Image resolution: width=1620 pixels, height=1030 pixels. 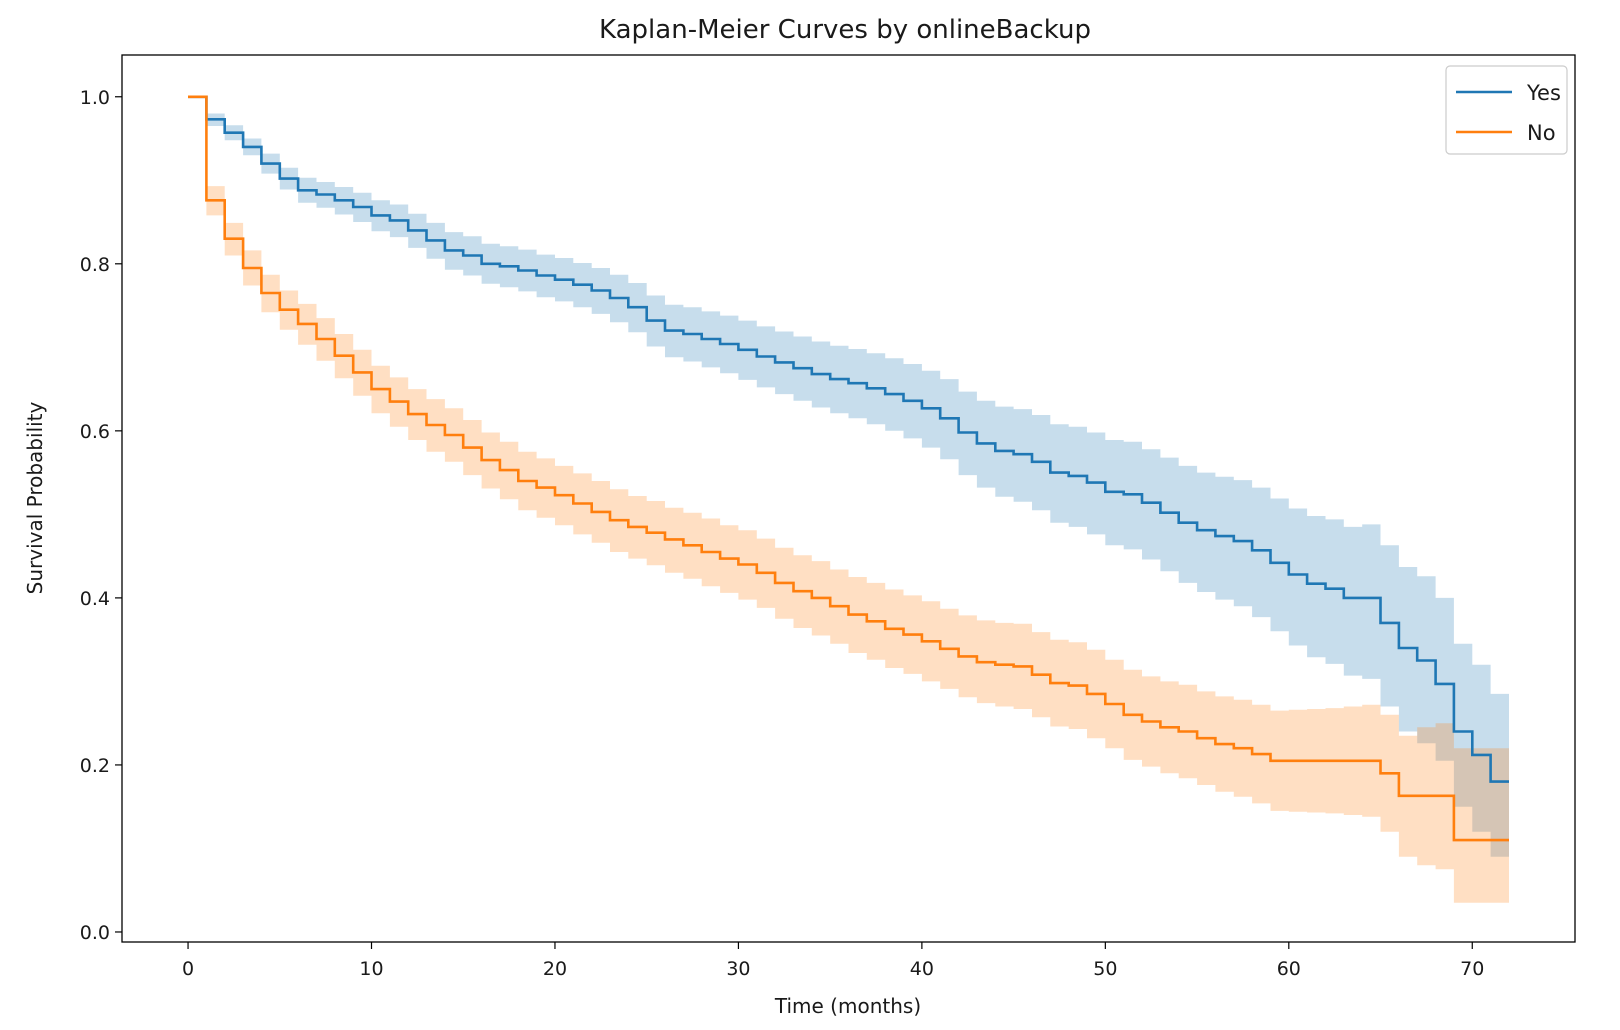 What do you see at coordinates (738, 969) in the screenshot?
I see `x-tick-label: 30` at bounding box center [738, 969].